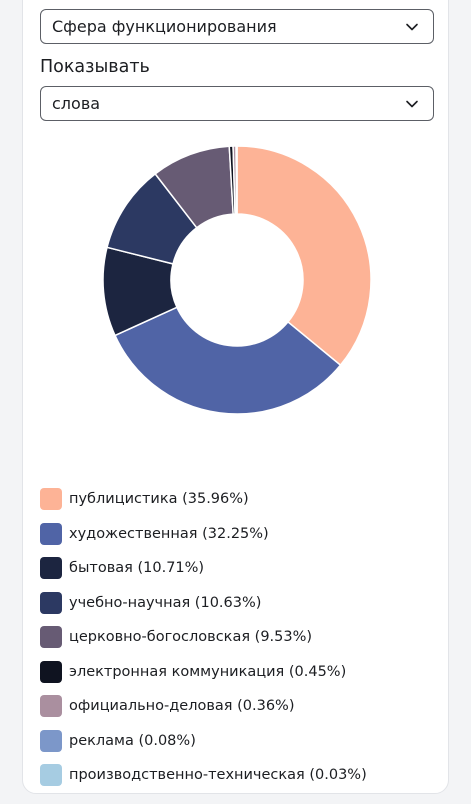  What do you see at coordinates (136, 568) in the screenshot?
I see `legend-label: бытовая (10.71%)` at bounding box center [136, 568].